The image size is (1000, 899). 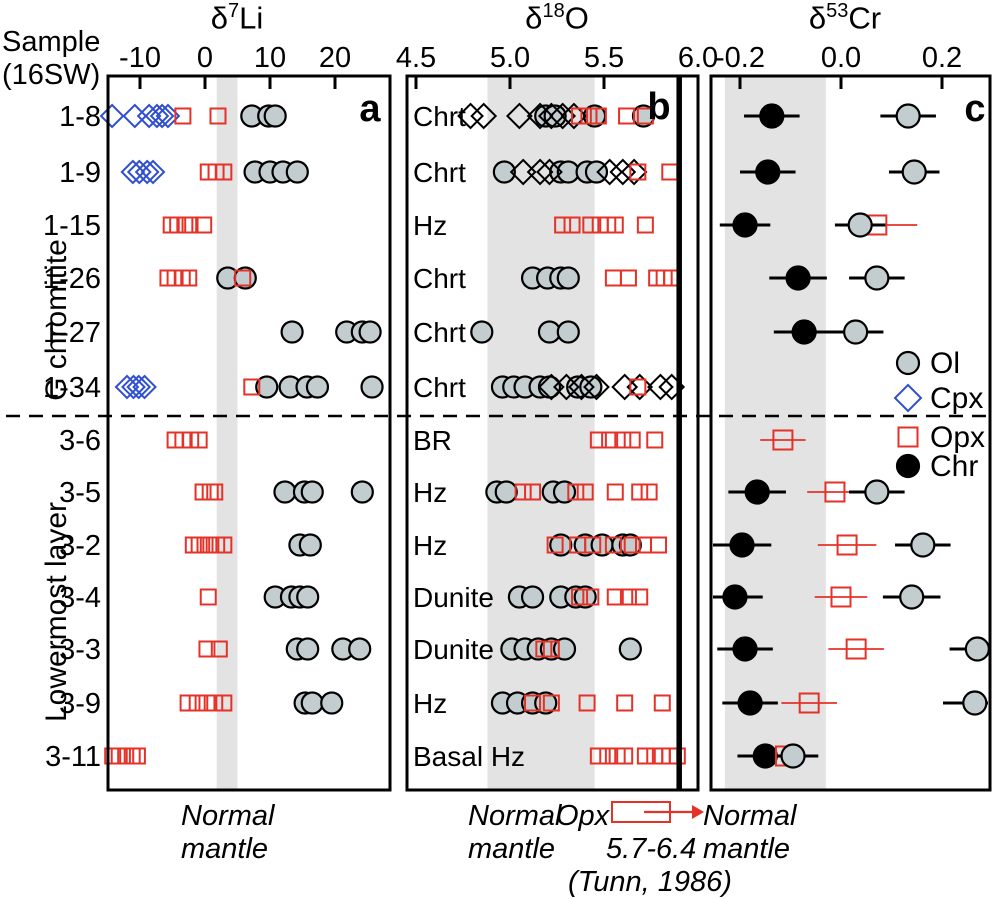 I want to click on sample-header-line2: (16SW), so click(x=51, y=75).